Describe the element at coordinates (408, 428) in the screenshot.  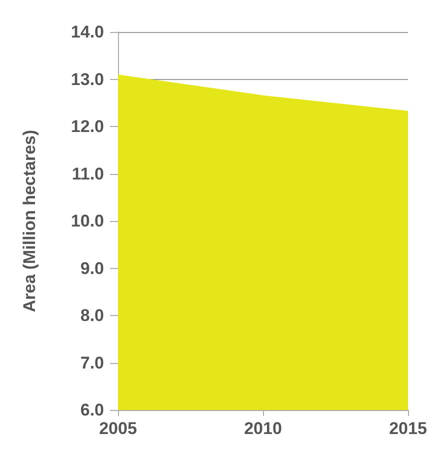
I see `x-tick-label: 2015` at that location.